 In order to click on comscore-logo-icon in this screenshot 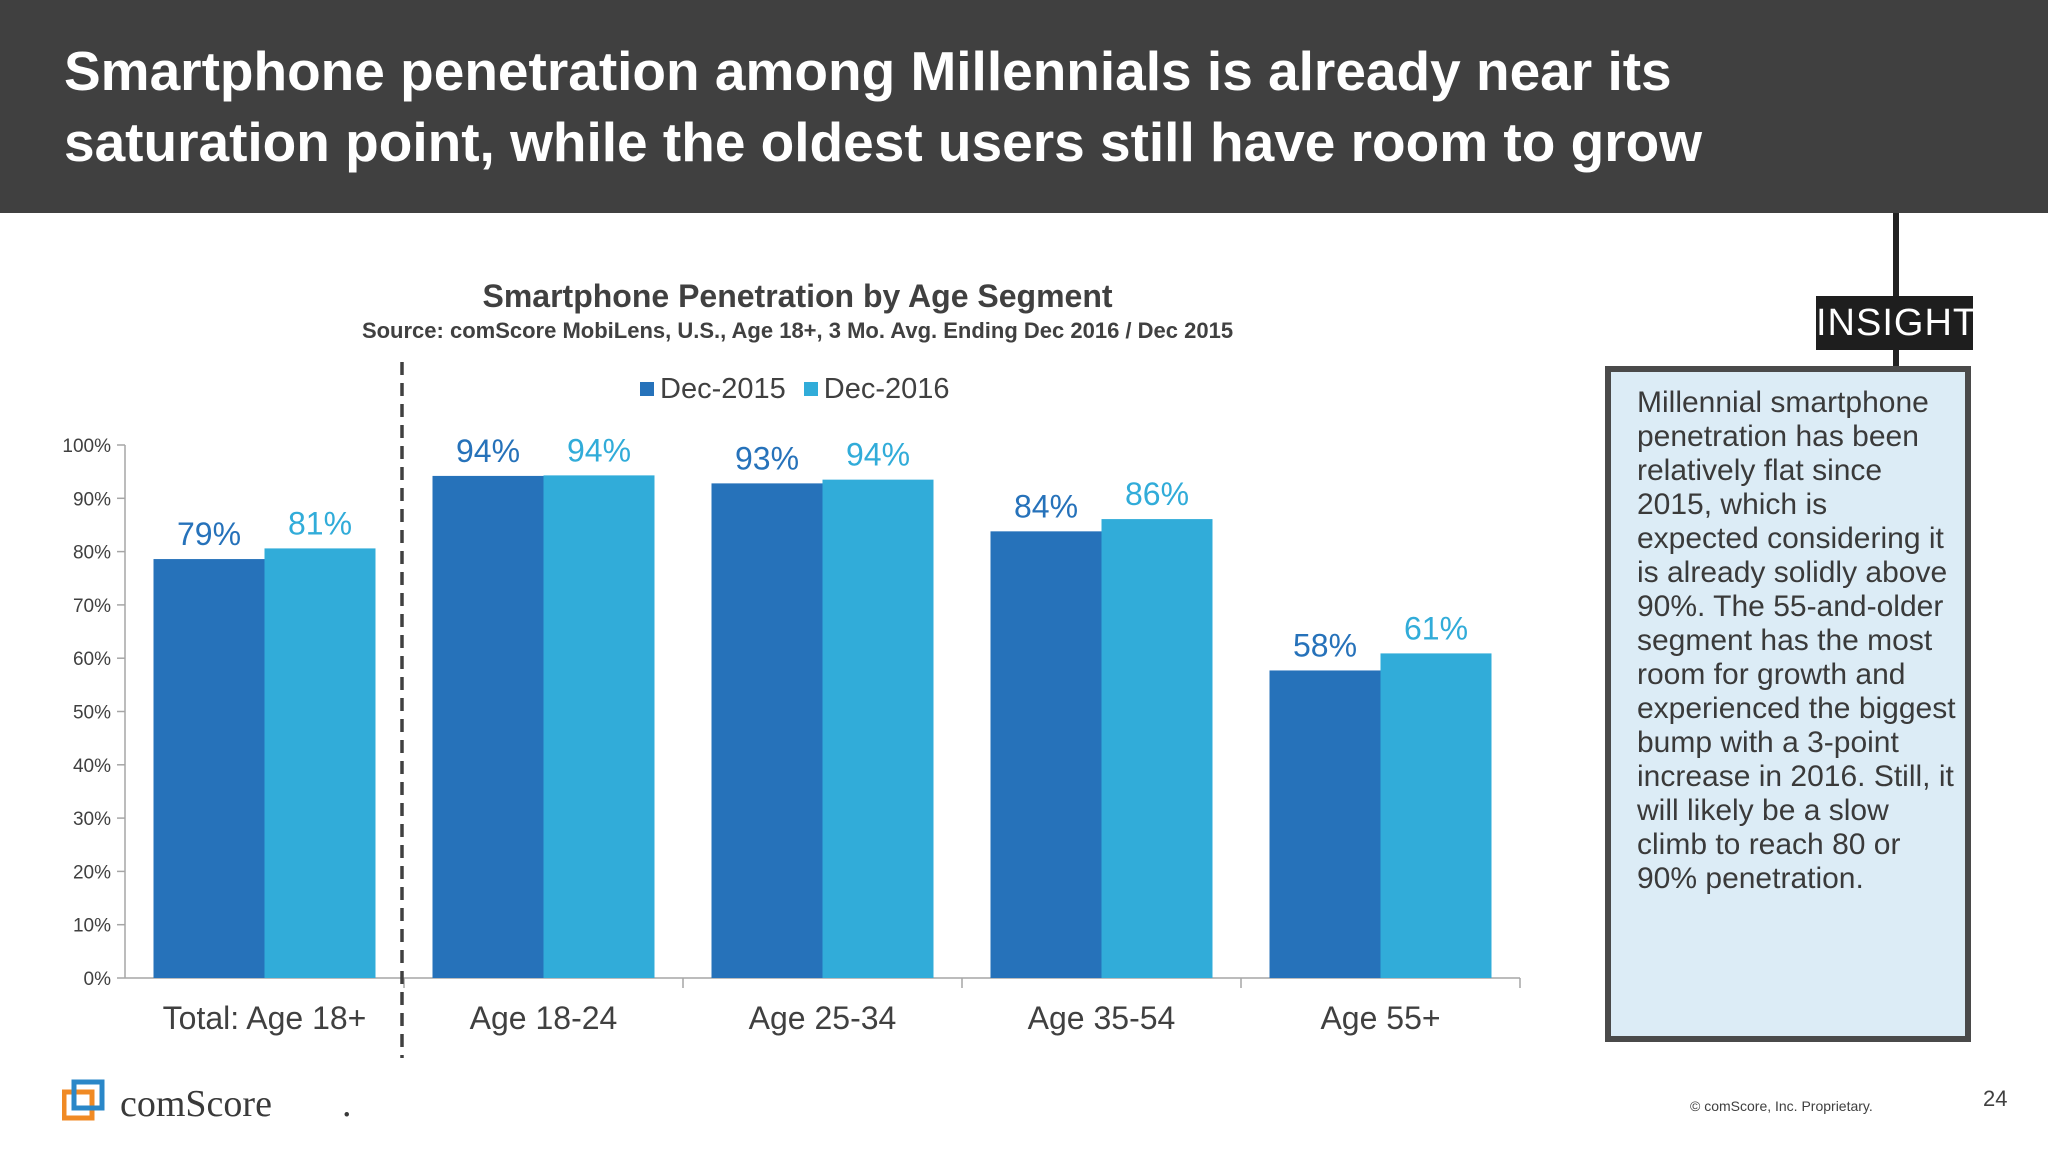, I will do `click(83, 1100)`.